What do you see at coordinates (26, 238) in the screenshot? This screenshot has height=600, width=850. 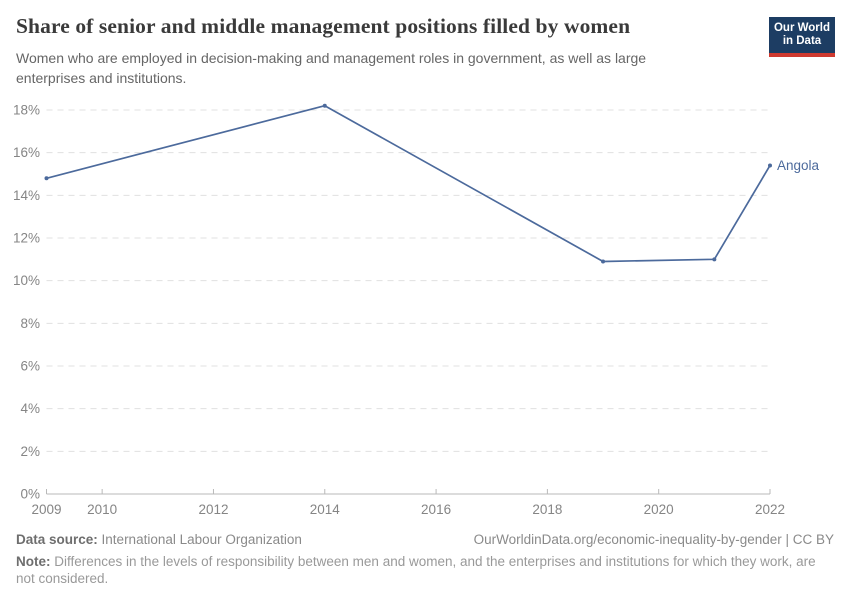 I see `y-tick-label: 12%` at bounding box center [26, 238].